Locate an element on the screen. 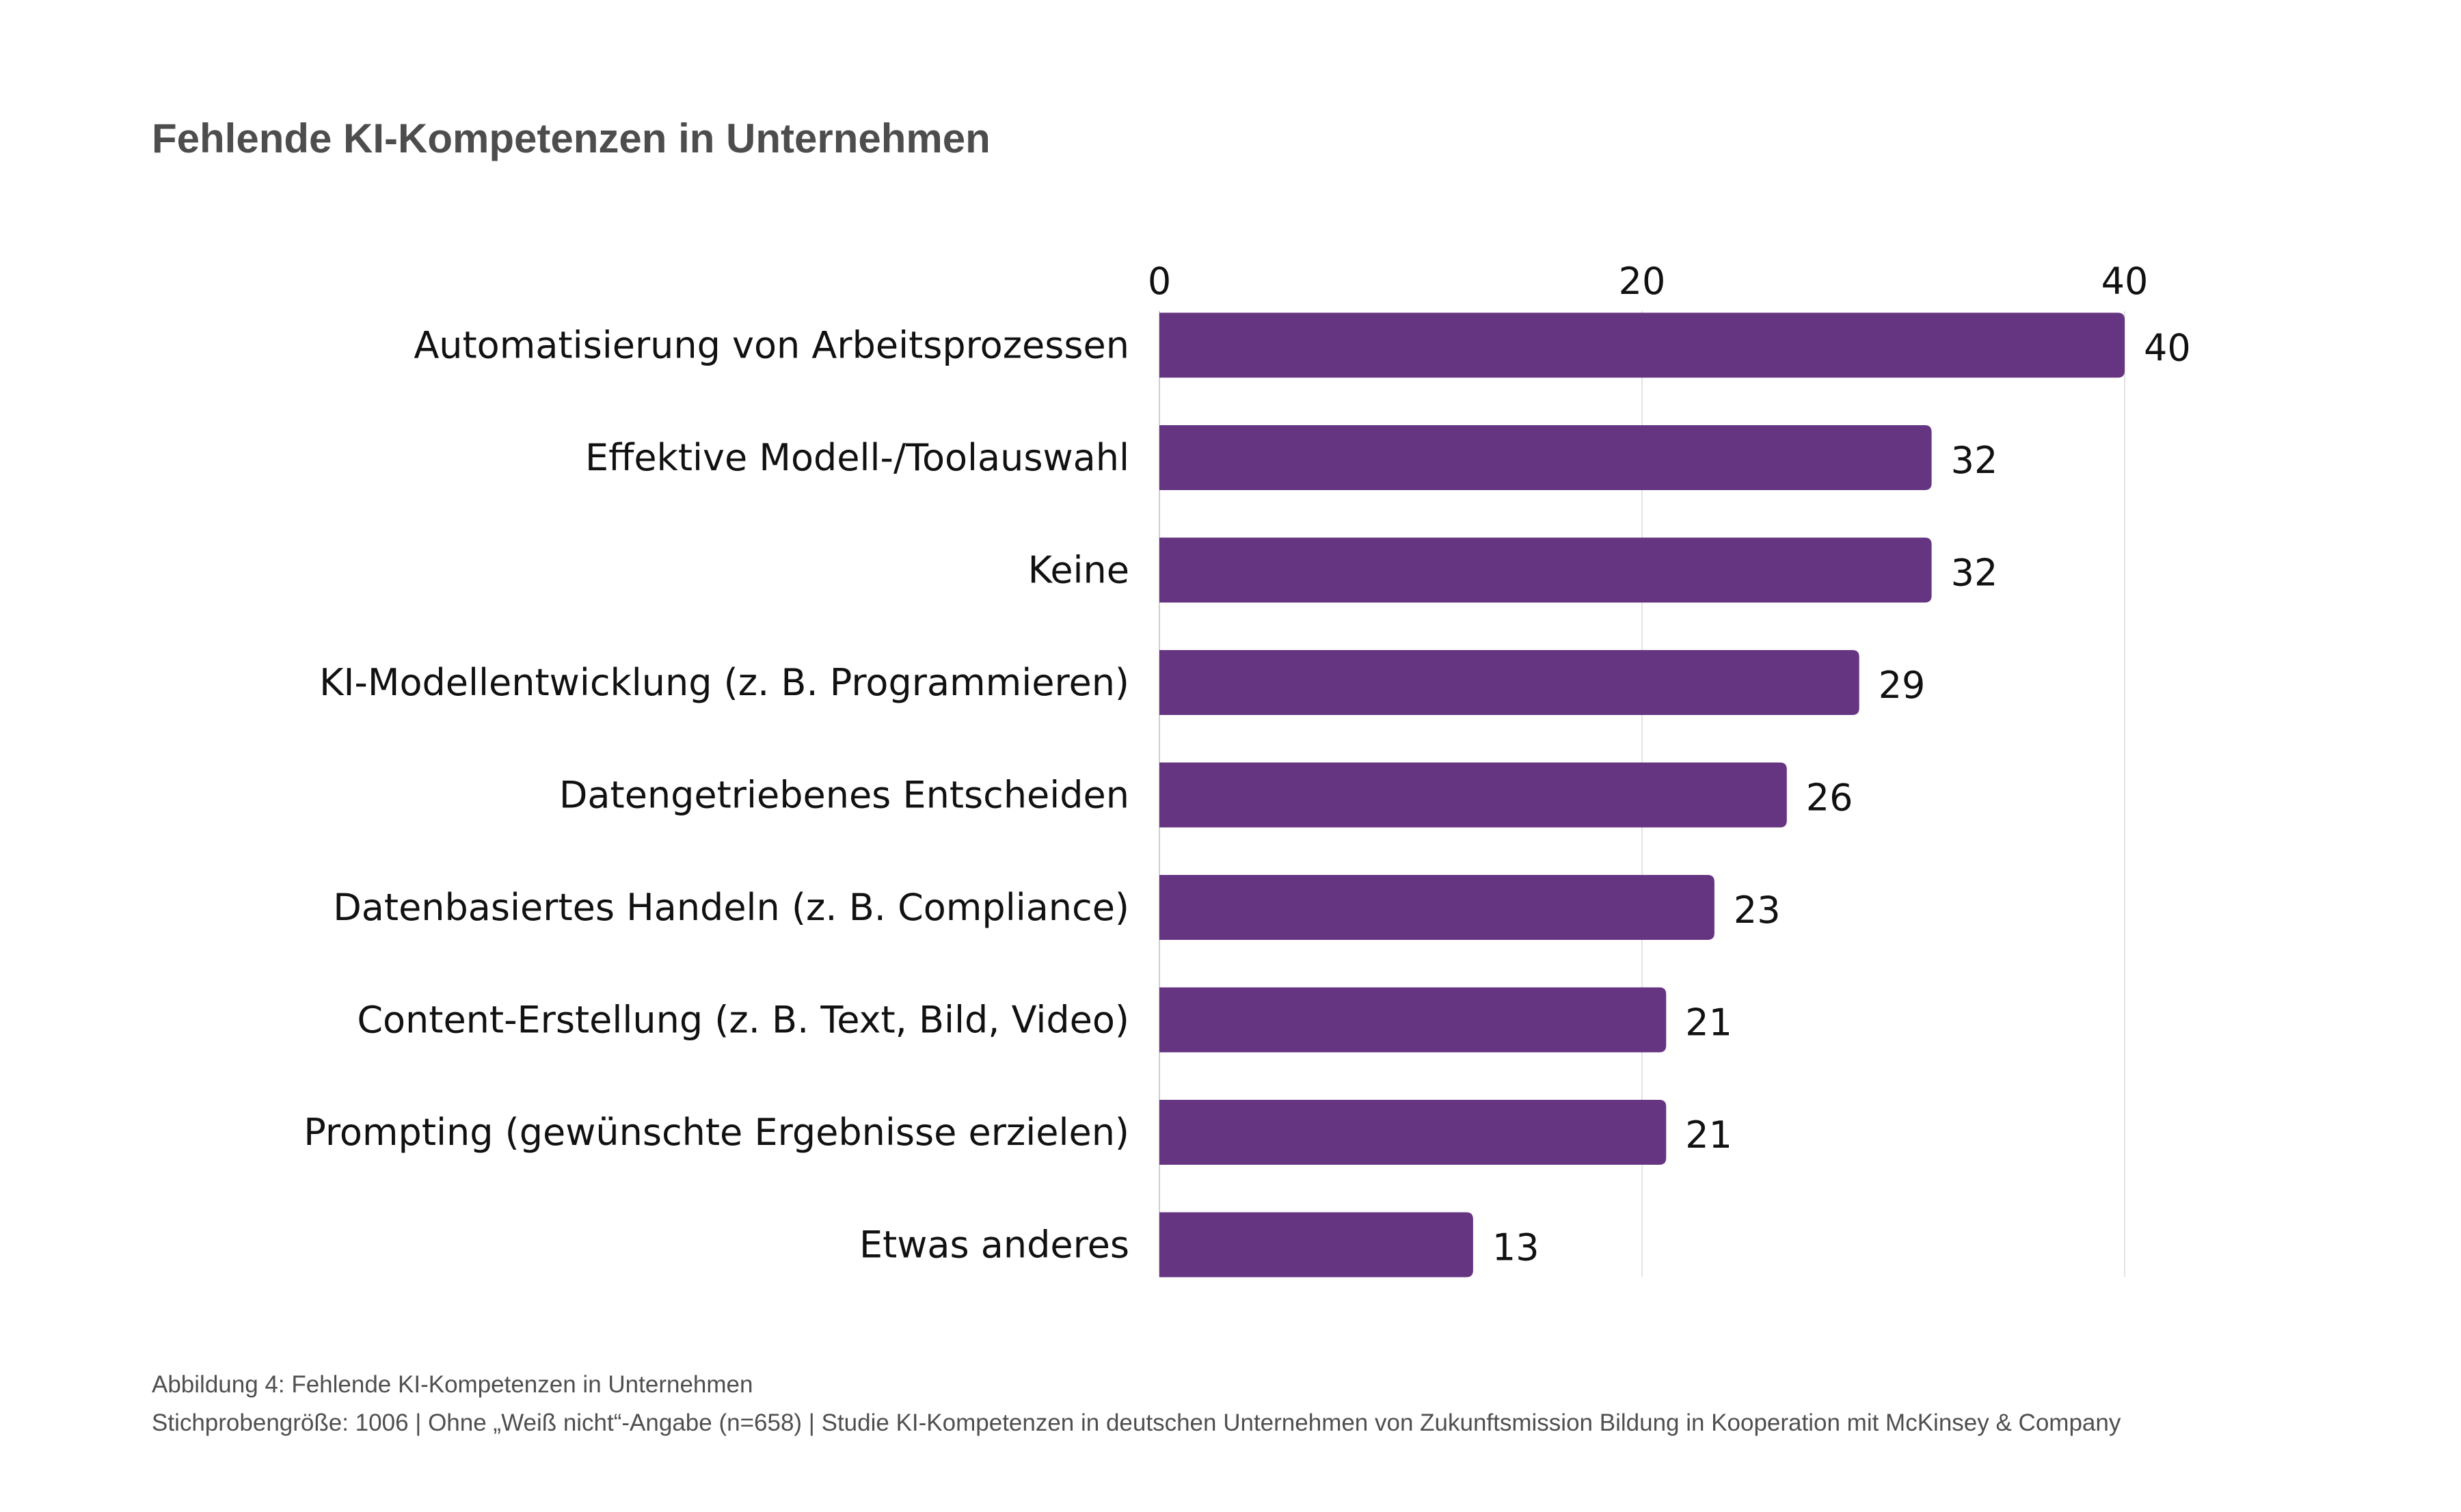 This screenshot has height=1512, width=2461. category-label: Etwas anderes is located at coordinates (994, 1245).